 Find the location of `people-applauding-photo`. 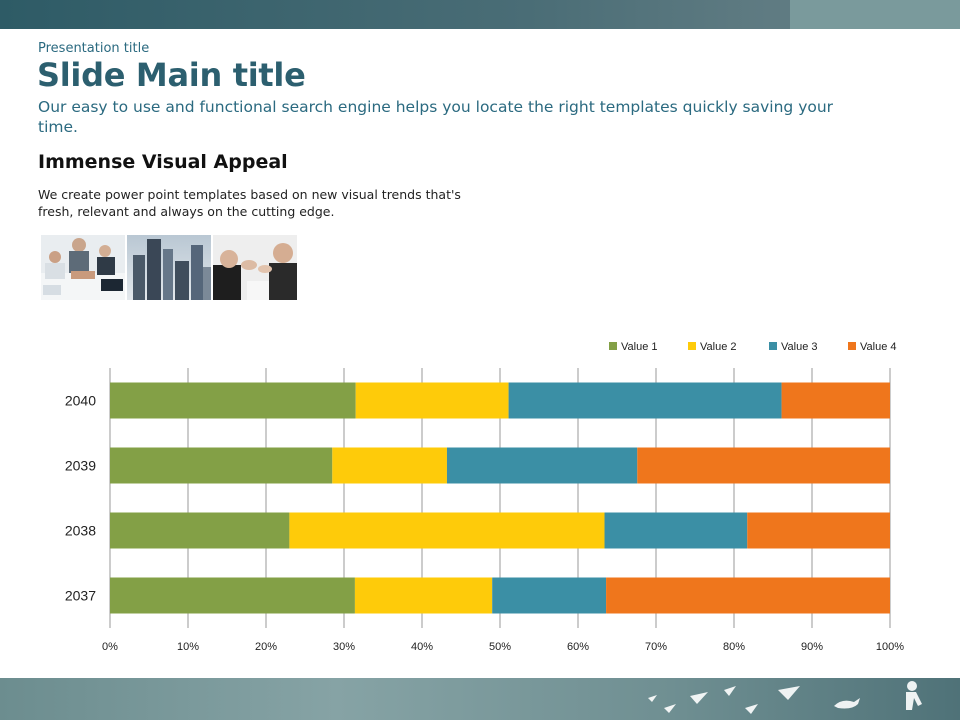

people-applauding-photo is located at coordinates (255, 267).